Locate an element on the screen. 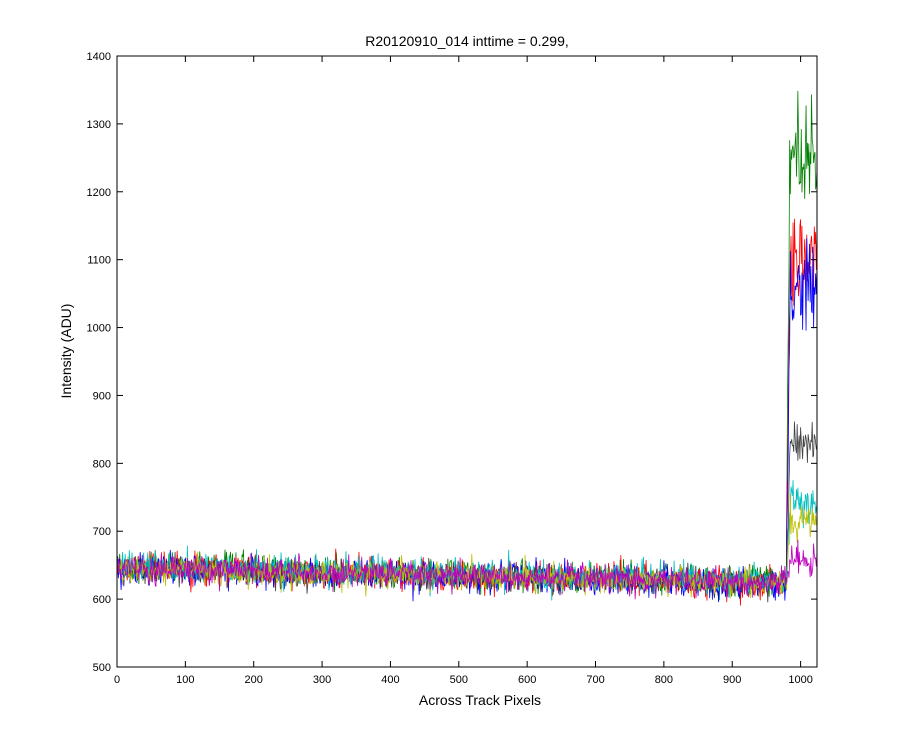 The width and height of the screenshot is (900, 750). x-tick-label: 400 is located at coordinates (390, 680).